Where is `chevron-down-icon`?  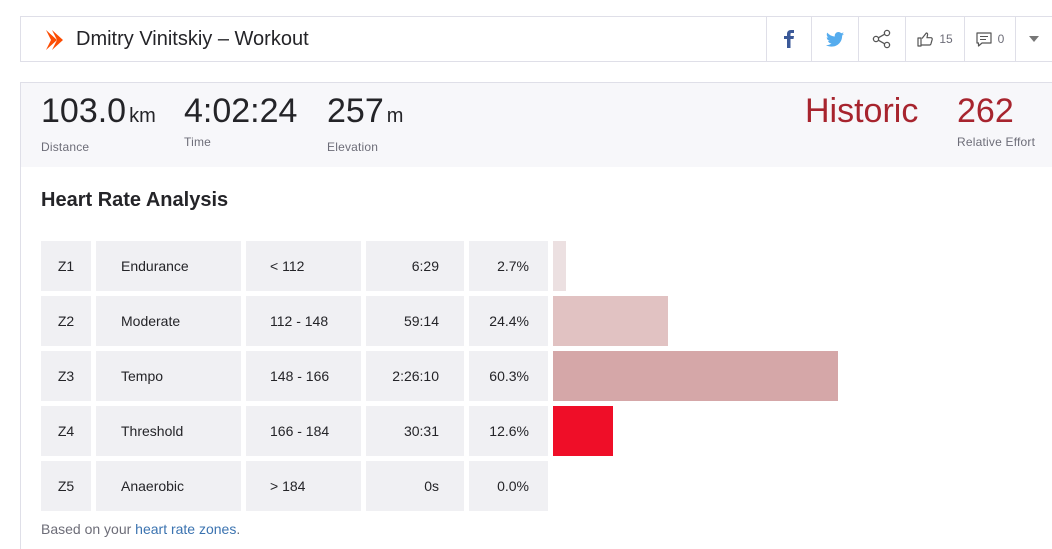 chevron-down-icon is located at coordinates (1034, 39).